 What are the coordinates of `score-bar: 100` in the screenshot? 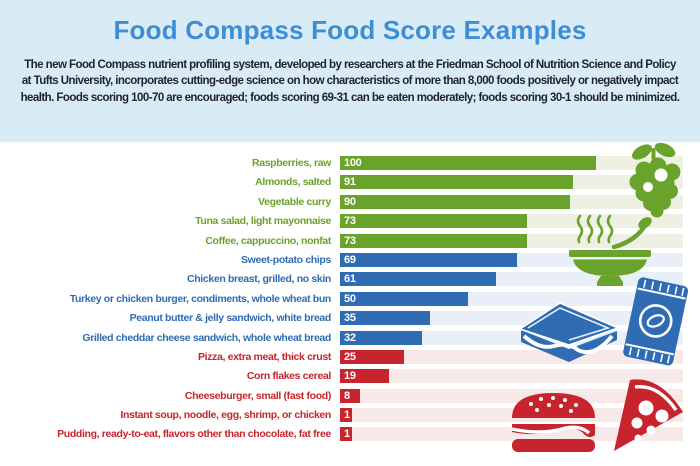 It's located at (468, 163).